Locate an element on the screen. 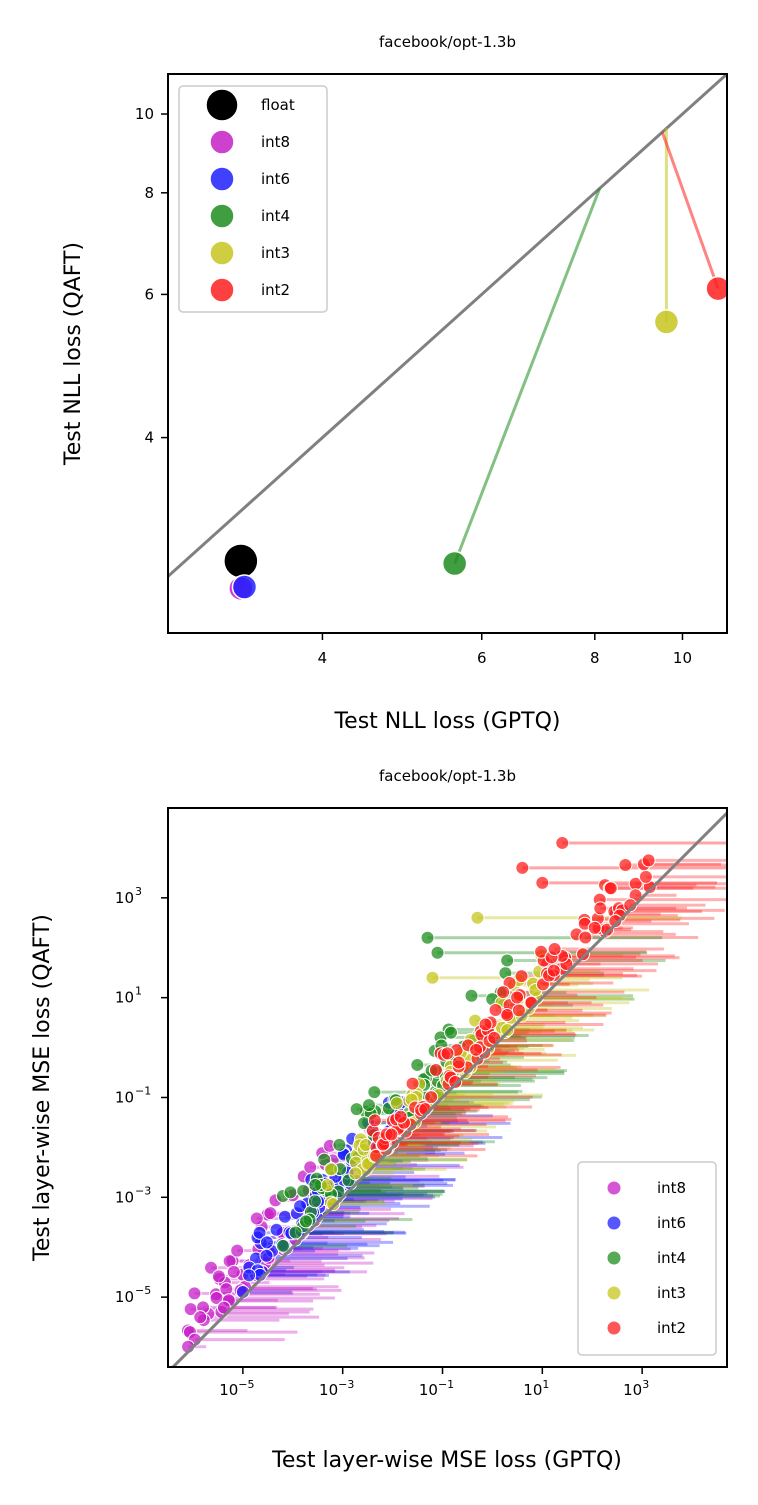 This screenshot has width=758, height=1505. x-axis-label: Test NLL loss (GPTQ) is located at coordinates (446, 721).